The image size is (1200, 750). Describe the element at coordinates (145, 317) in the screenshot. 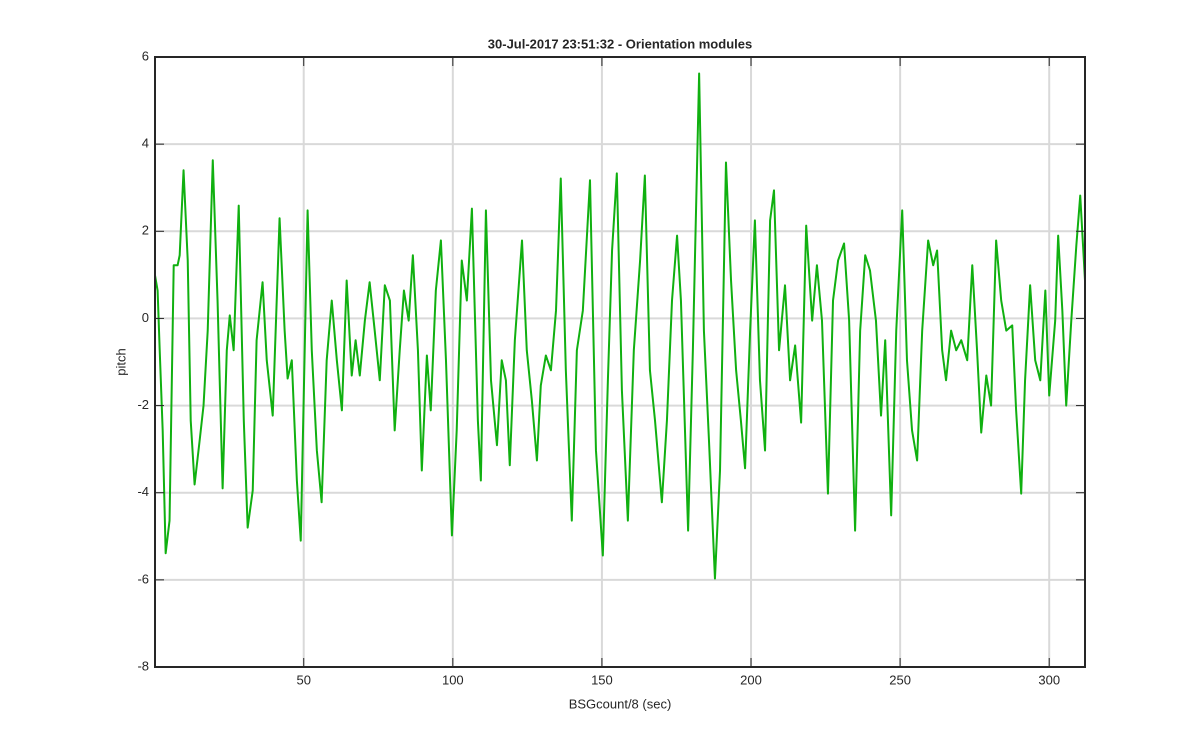

I see `y-tick-label: 0` at that location.